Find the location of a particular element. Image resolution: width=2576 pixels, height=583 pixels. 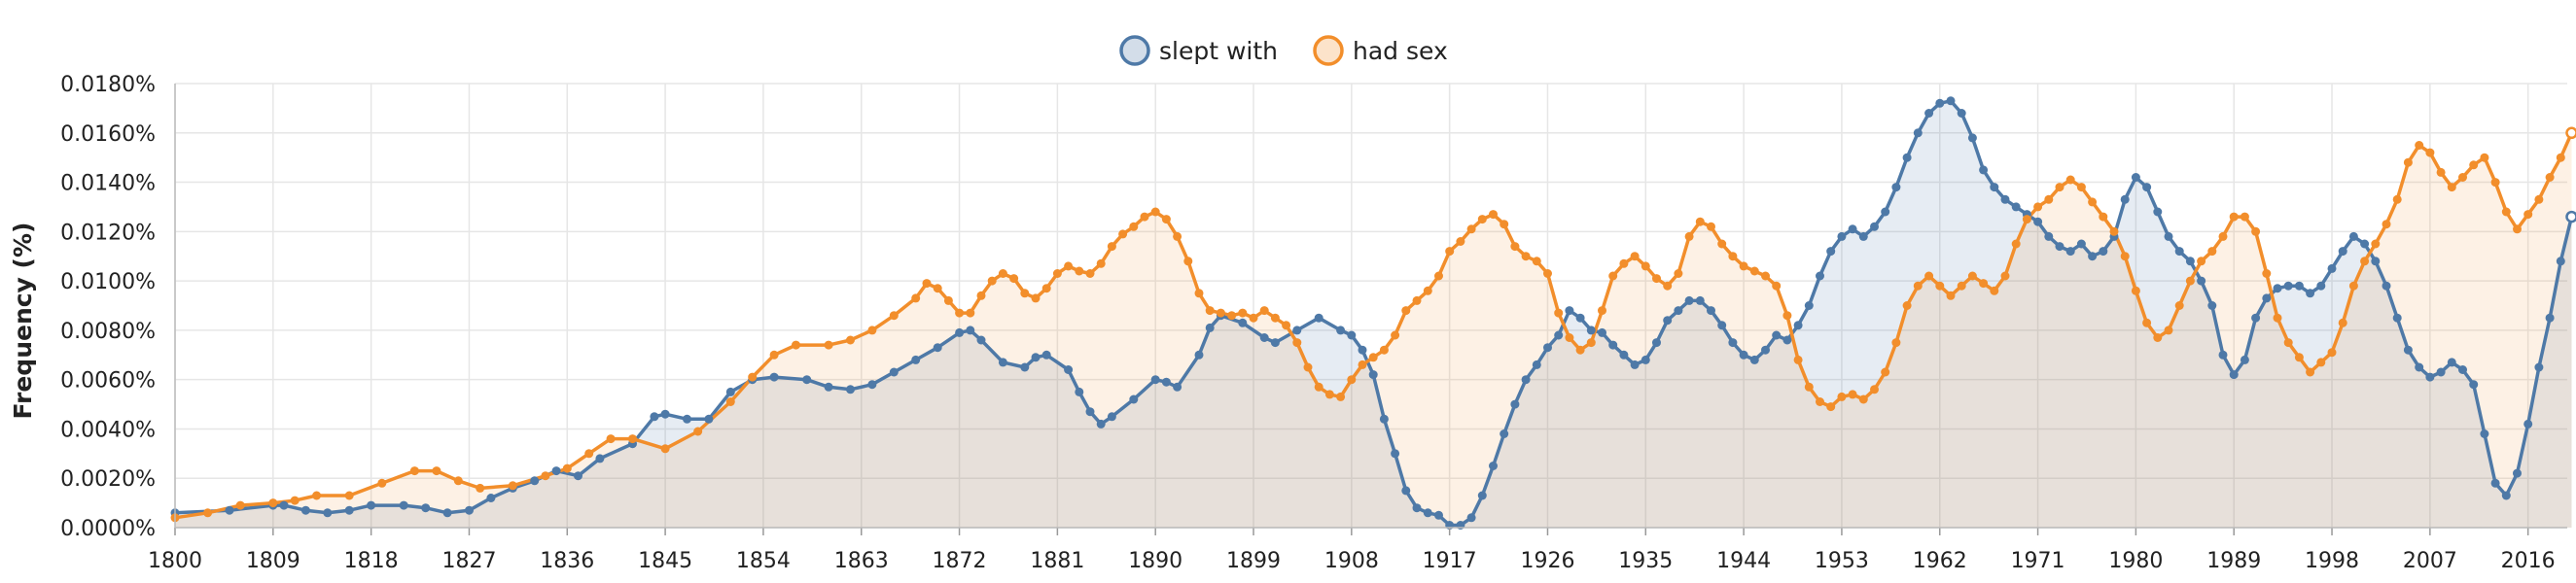

x-tick-label: 1863 is located at coordinates (861, 561).